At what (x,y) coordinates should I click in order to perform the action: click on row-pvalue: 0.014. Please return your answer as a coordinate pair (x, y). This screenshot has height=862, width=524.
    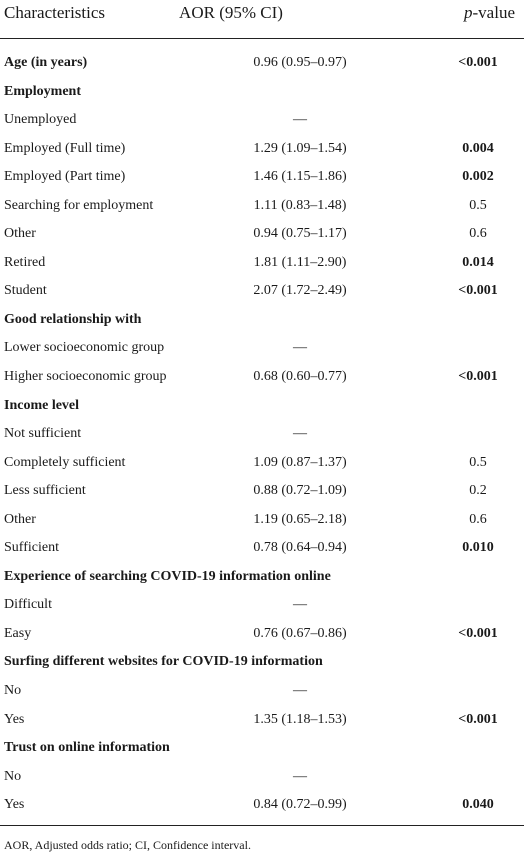
    Looking at the image, I should click on (478, 262).